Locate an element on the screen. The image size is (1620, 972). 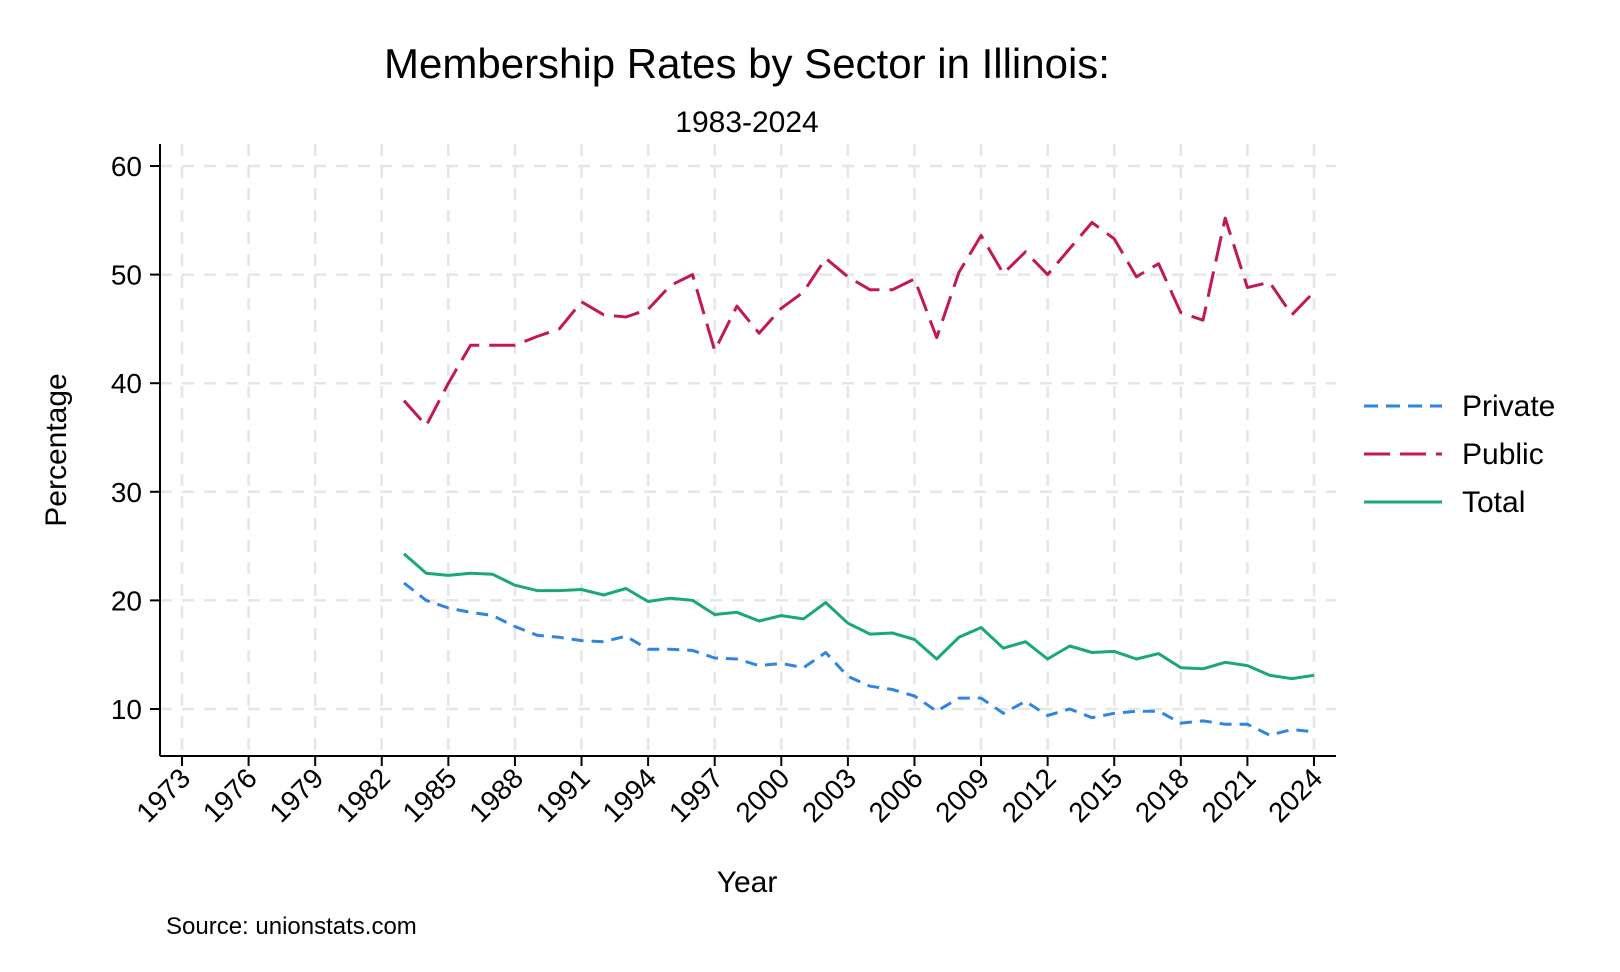
x-tick-label: 1994 is located at coordinates (629, 795).